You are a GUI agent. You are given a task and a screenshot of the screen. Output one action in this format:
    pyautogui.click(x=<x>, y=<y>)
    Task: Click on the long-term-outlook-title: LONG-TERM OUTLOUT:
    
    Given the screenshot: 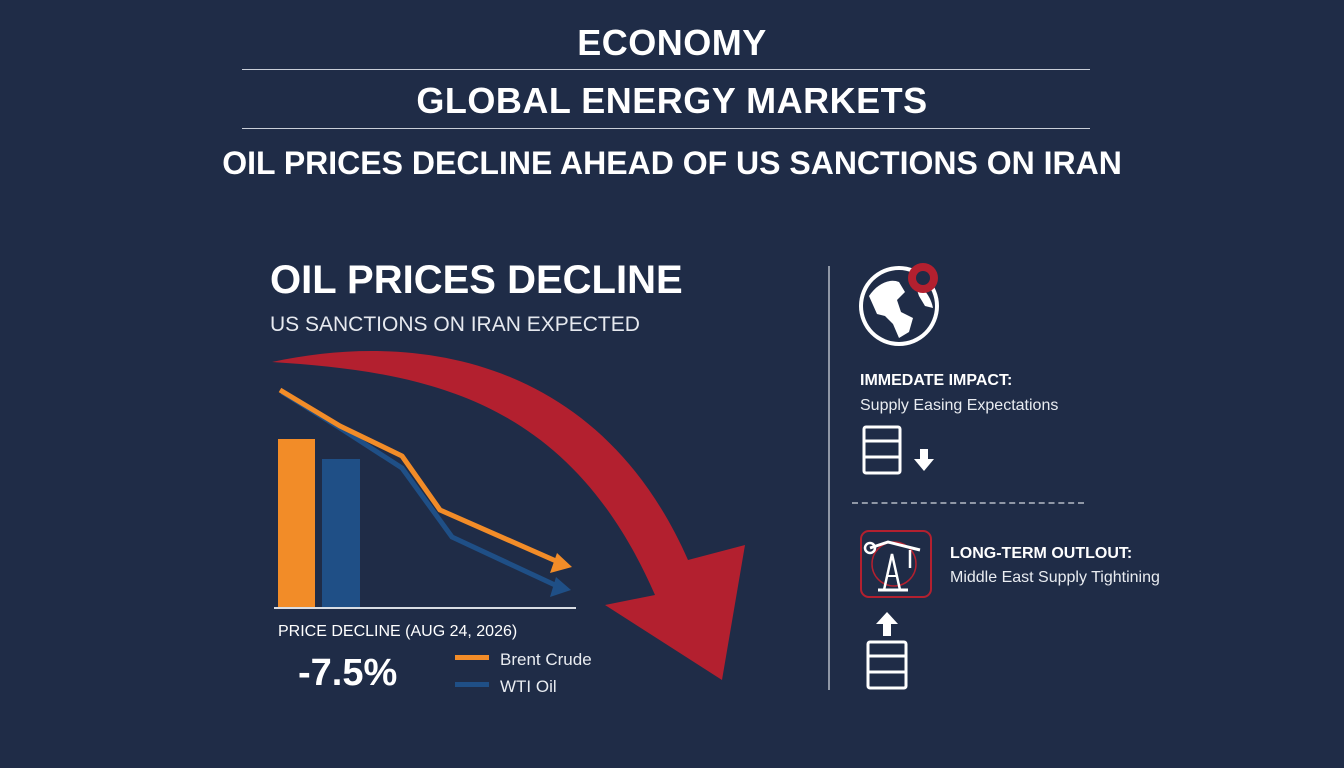 What is the action you would take?
    pyautogui.click(x=1041, y=553)
    